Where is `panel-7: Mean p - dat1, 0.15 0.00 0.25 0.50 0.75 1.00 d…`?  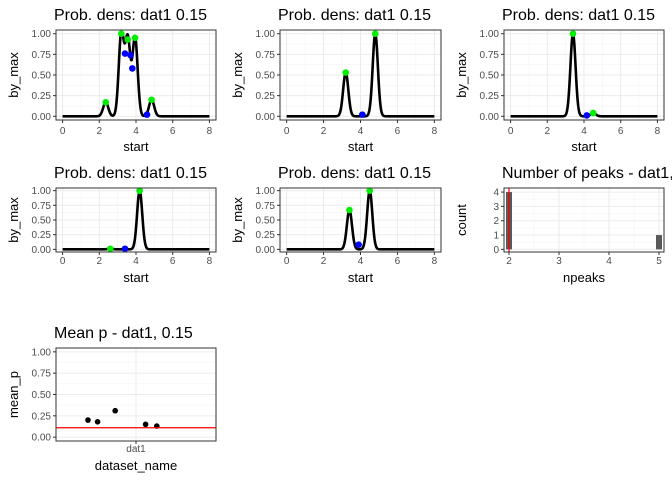
panel-7: Mean p - dat1, 0.15 0.00 0.25 0.50 0.75 1.00 d… is located at coordinates (111, 399).